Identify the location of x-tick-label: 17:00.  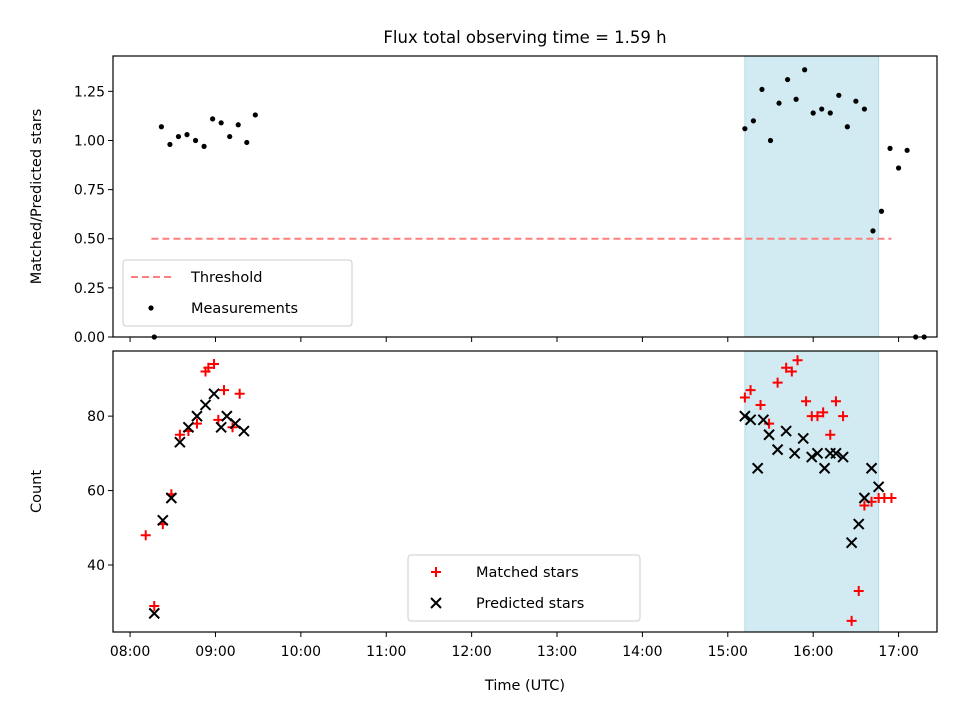
(898, 652).